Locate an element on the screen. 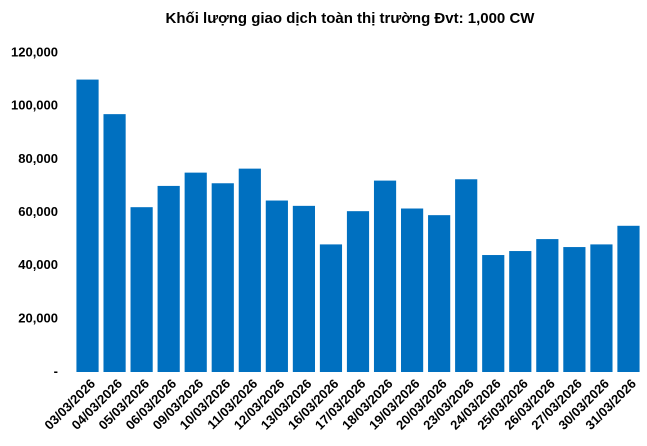 The image size is (647, 446). y-tick-label: 40,000 is located at coordinates (38, 264).